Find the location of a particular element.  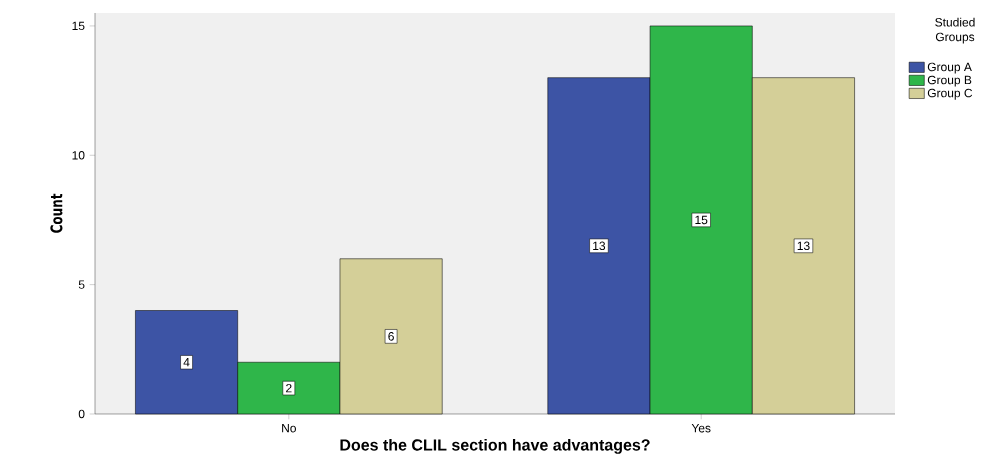

y-tick-label: 5 is located at coordinates (81, 284).